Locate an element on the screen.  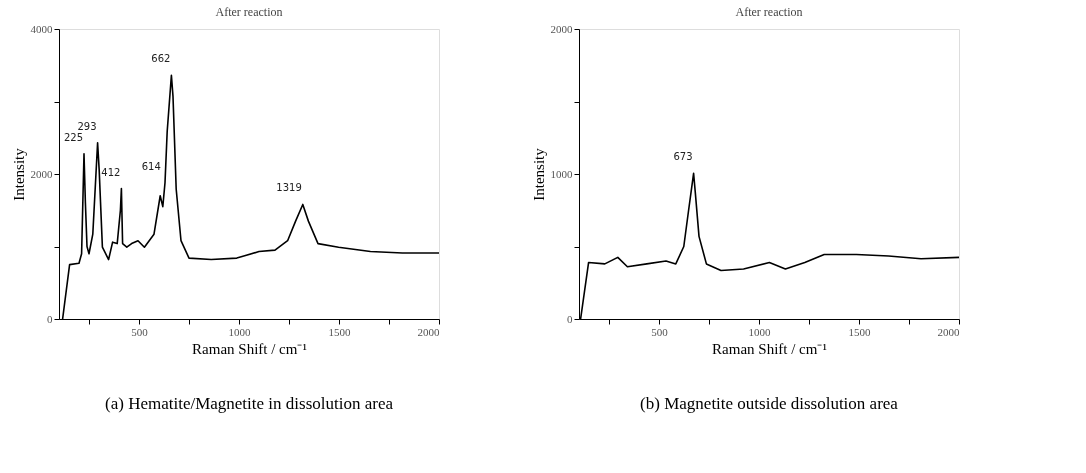
annotation: 293 is located at coordinates (87, 126).